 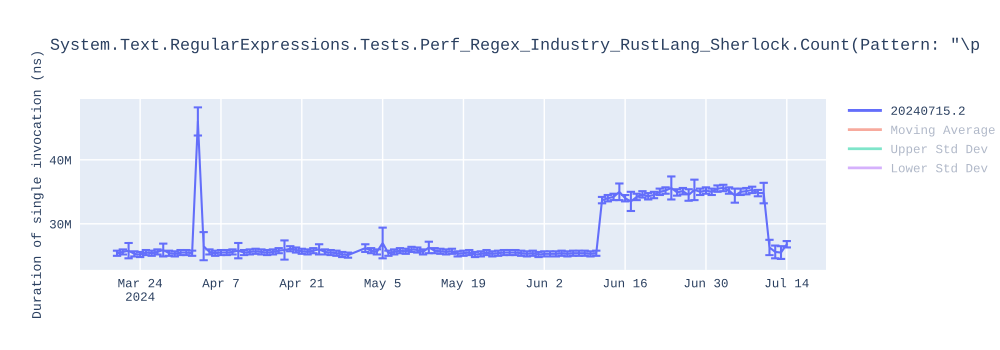 I want to click on legend-label: Lower Std Dev, so click(x=940, y=167).